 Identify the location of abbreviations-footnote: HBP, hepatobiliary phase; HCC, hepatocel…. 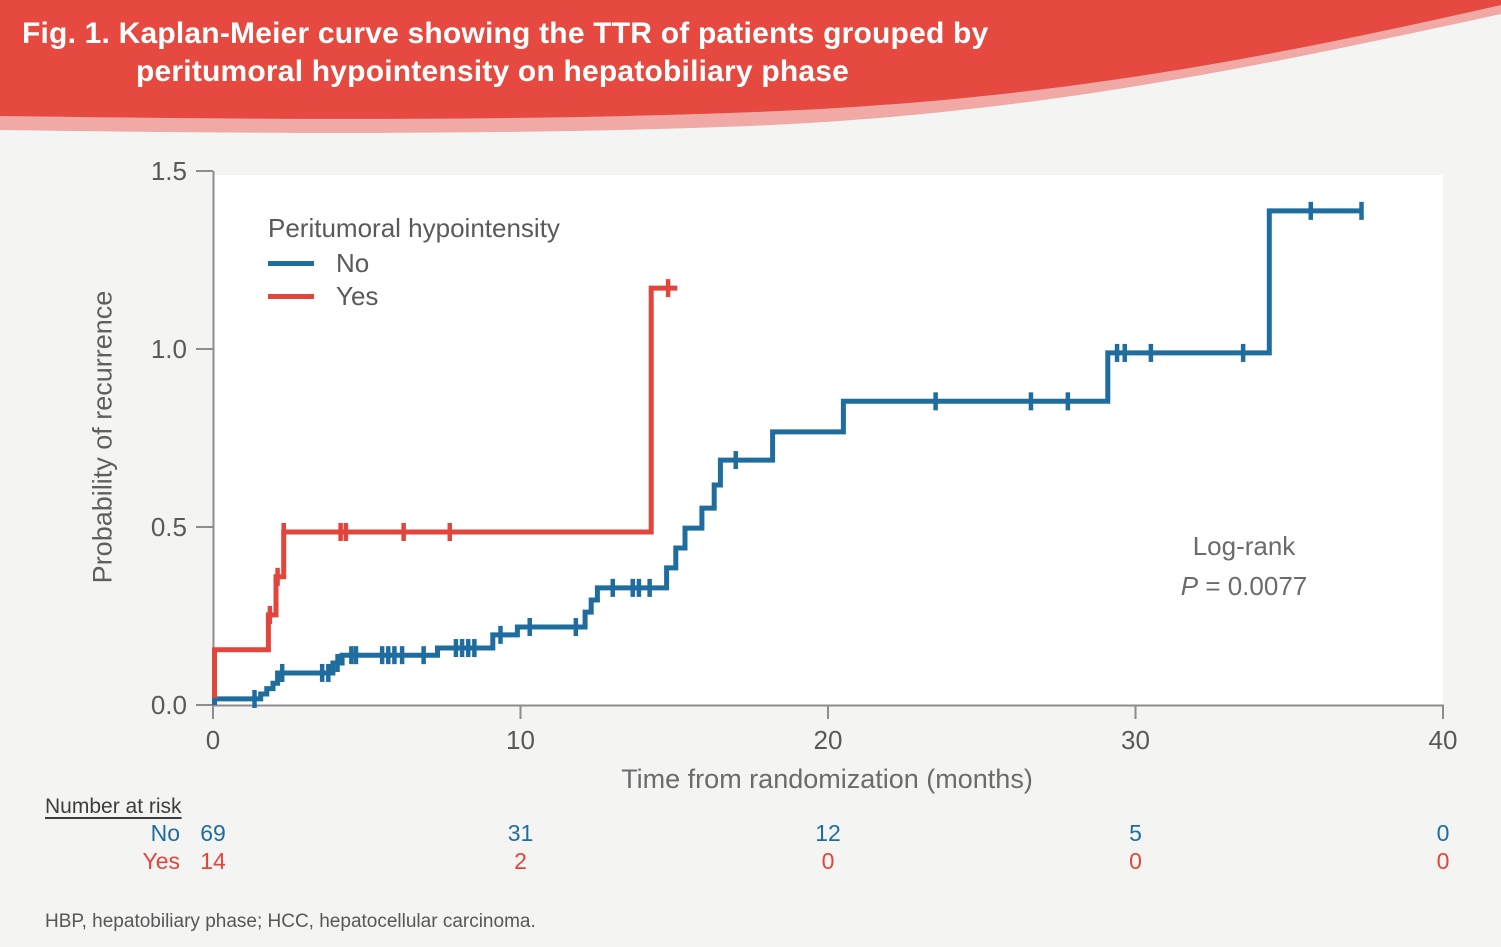
(290, 921).